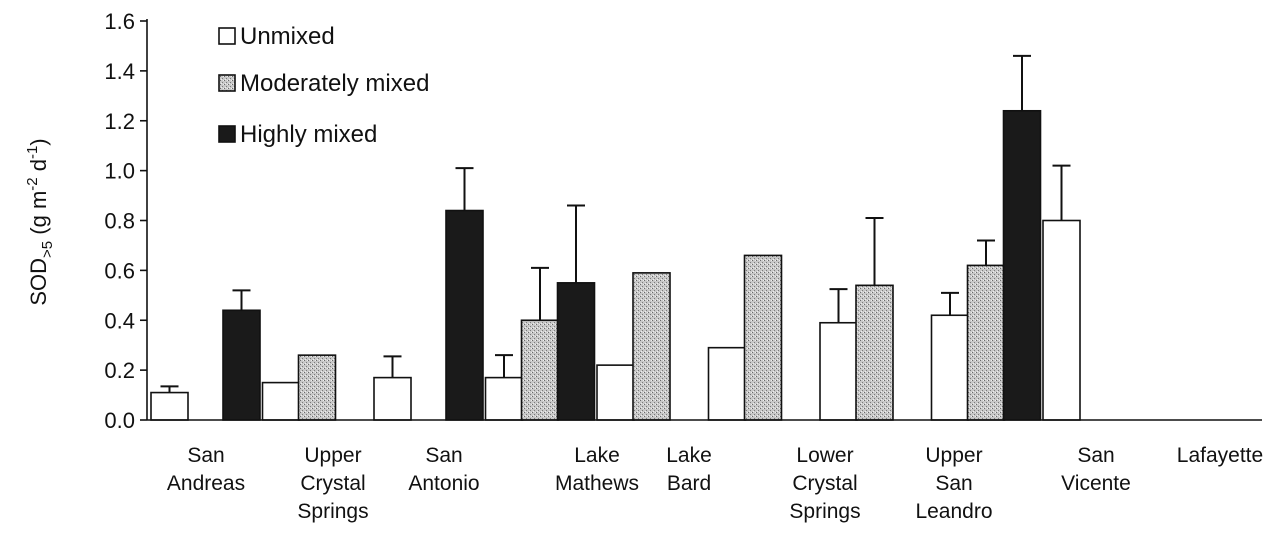  Describe the element at coordinates (334, 83) in the screenshot. I see `legend-label-moderately-mixed: Moderately mixed` at that location.